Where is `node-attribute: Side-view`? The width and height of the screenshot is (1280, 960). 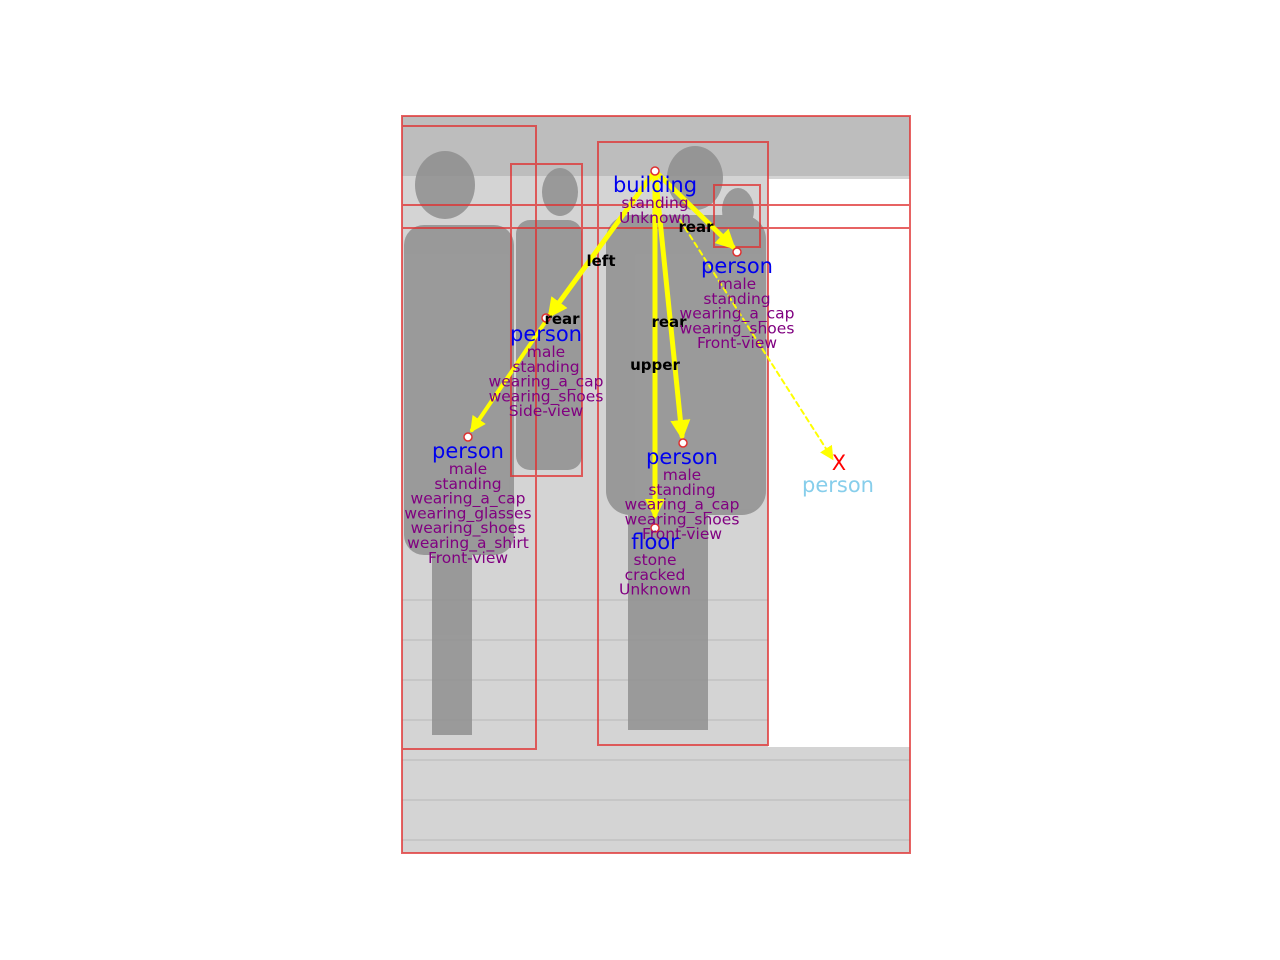 node-attribute: Side-view is located at coordinates (546, 411).